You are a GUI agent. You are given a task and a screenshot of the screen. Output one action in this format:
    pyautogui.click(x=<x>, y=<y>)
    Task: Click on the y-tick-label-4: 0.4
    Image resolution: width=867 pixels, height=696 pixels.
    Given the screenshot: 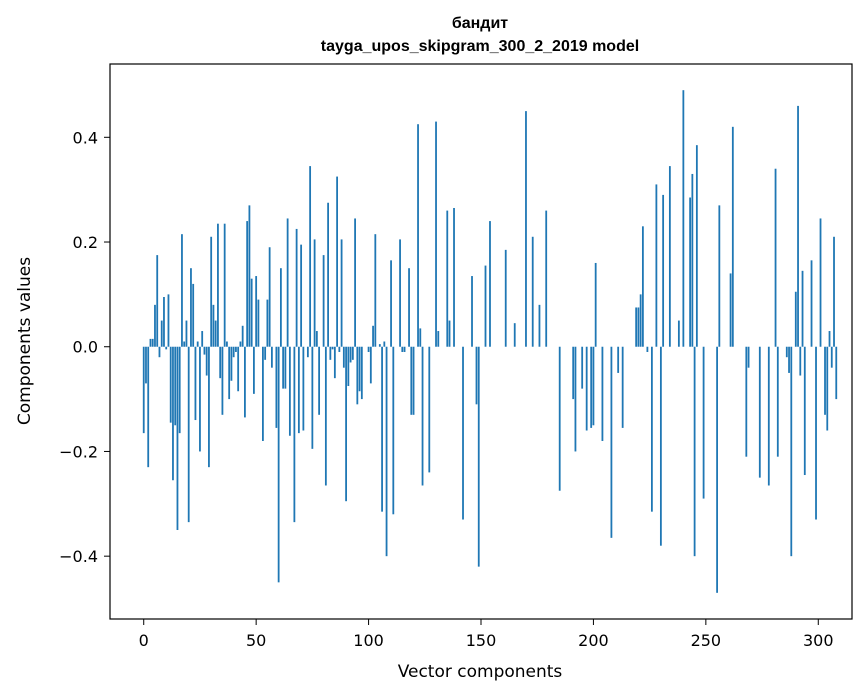 What is the action you would take?
    pyautogui.click(x=85, y=137)
    